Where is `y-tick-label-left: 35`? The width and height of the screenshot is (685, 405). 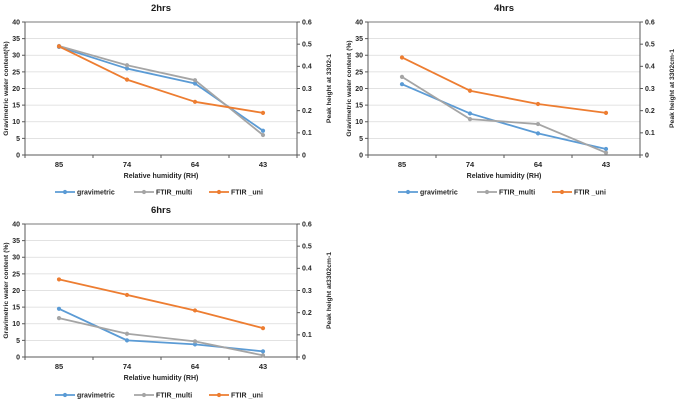 y-tick-label-left: 35 is located at coordinates (16, 241).